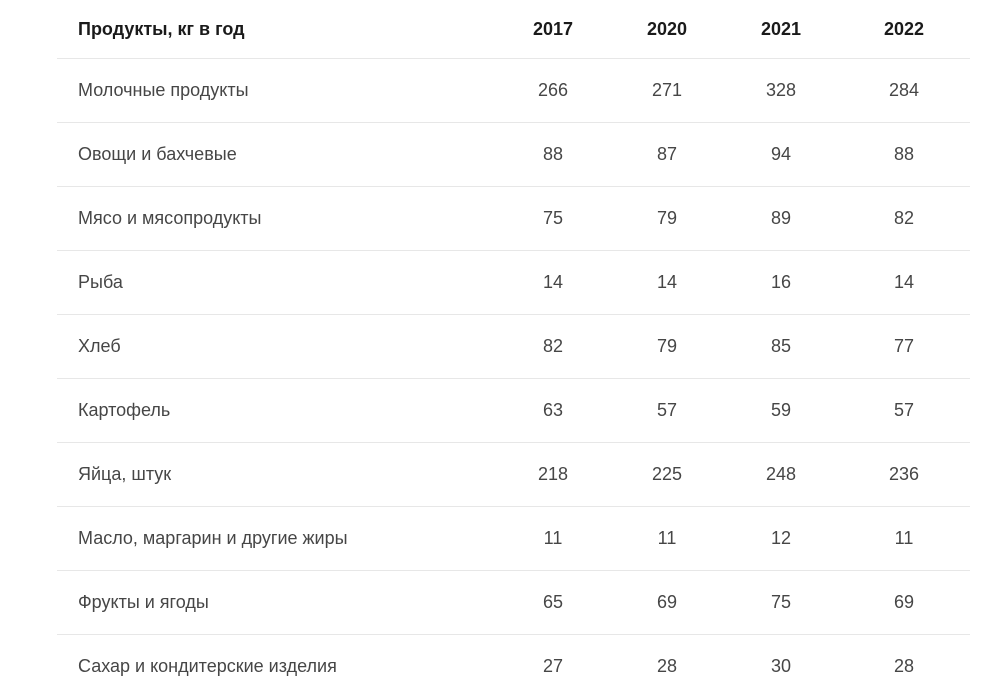 This screenshot has width=1000, height=698. What do you see at coordinates (781, 91) in the screenshot?
I see `value-cell: 328` at bounding box center [781, 91].